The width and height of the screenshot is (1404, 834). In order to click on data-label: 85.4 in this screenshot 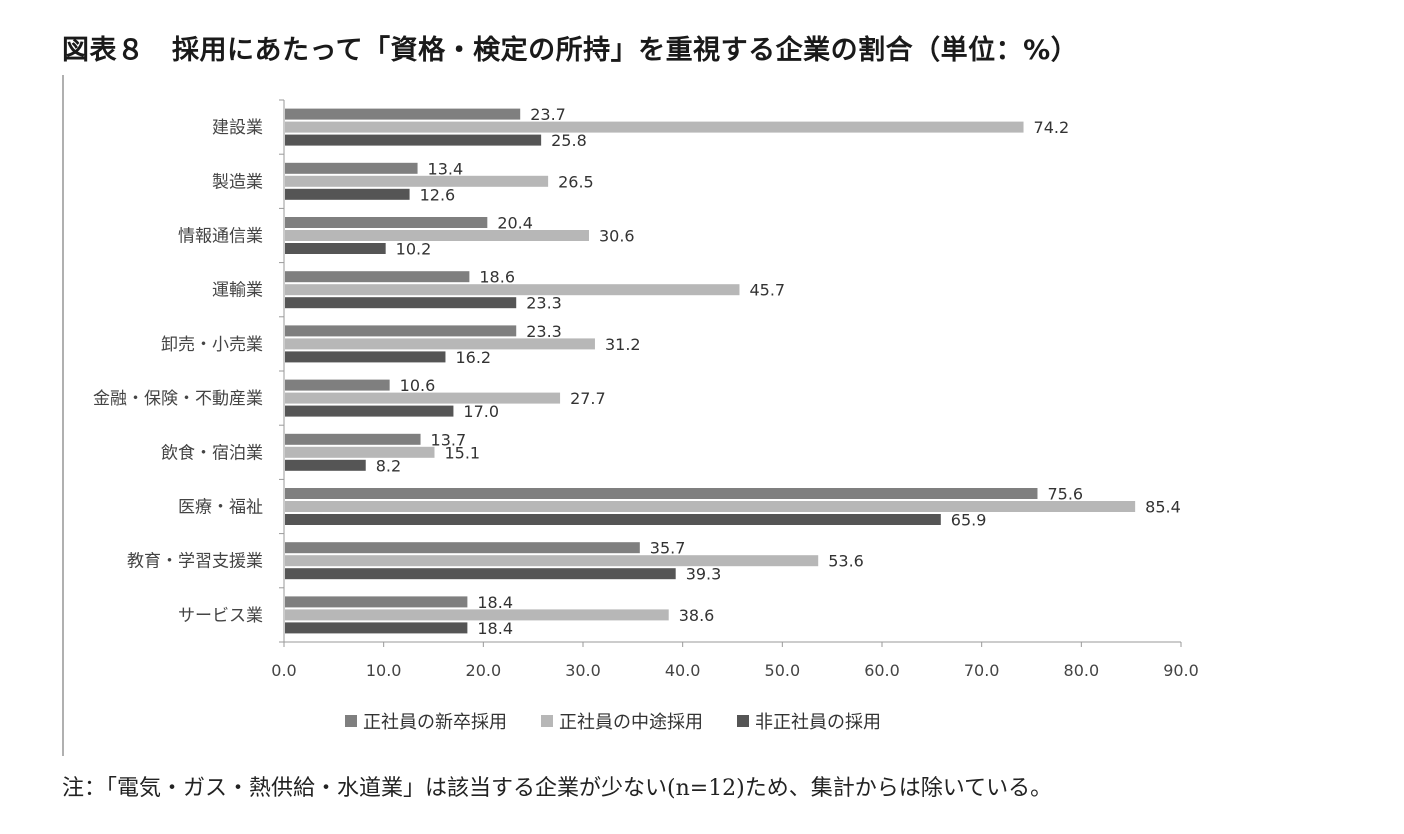, I will do `click(1163, 507)`.